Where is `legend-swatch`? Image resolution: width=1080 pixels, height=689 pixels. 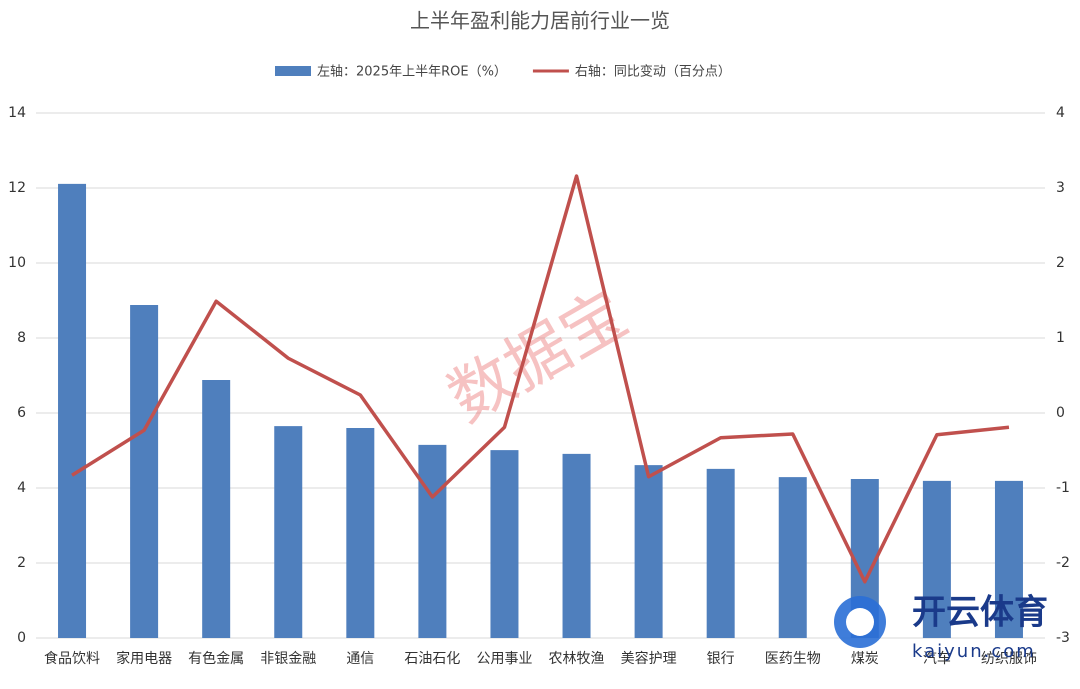 legend-swatch is located at coordinates (293, 71).